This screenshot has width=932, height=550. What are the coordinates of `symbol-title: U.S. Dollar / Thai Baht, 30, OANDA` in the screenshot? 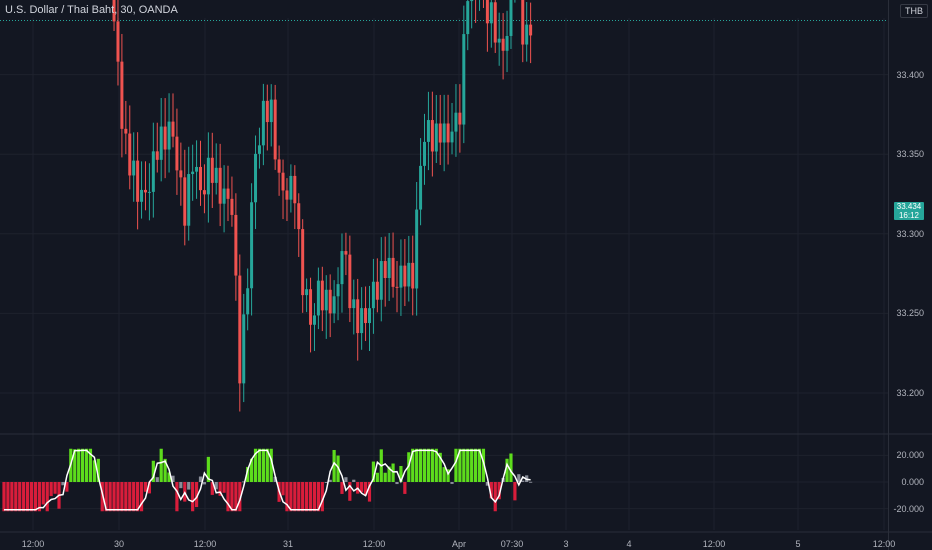 It's located at (91, 10).